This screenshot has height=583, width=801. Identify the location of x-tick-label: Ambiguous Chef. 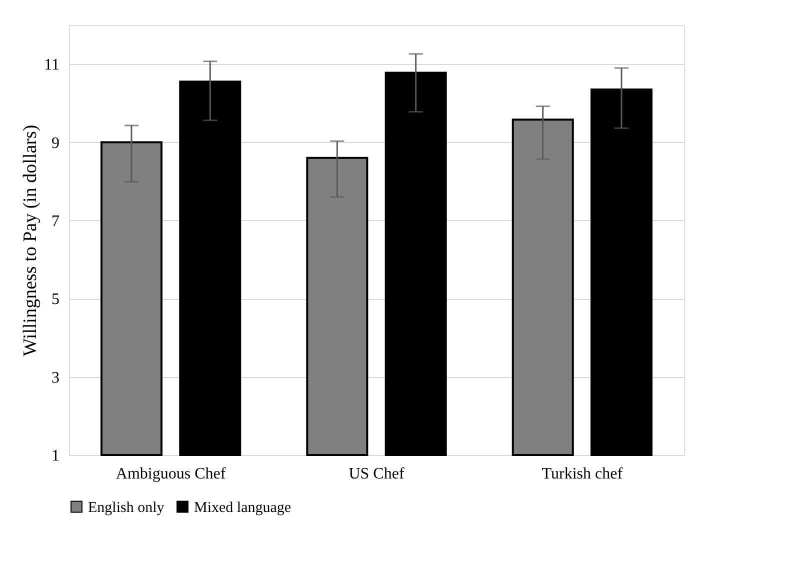
(171, 474).